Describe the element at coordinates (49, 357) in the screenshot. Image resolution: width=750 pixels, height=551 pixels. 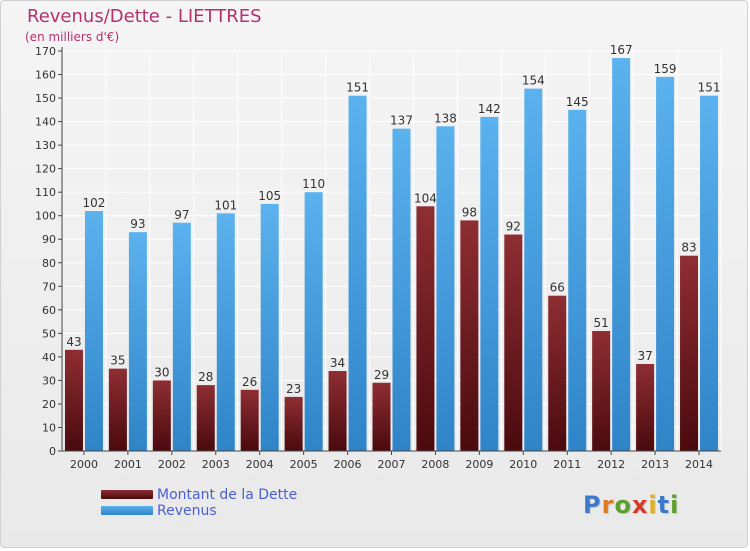
I see `y-tick-label: 40` at that location.